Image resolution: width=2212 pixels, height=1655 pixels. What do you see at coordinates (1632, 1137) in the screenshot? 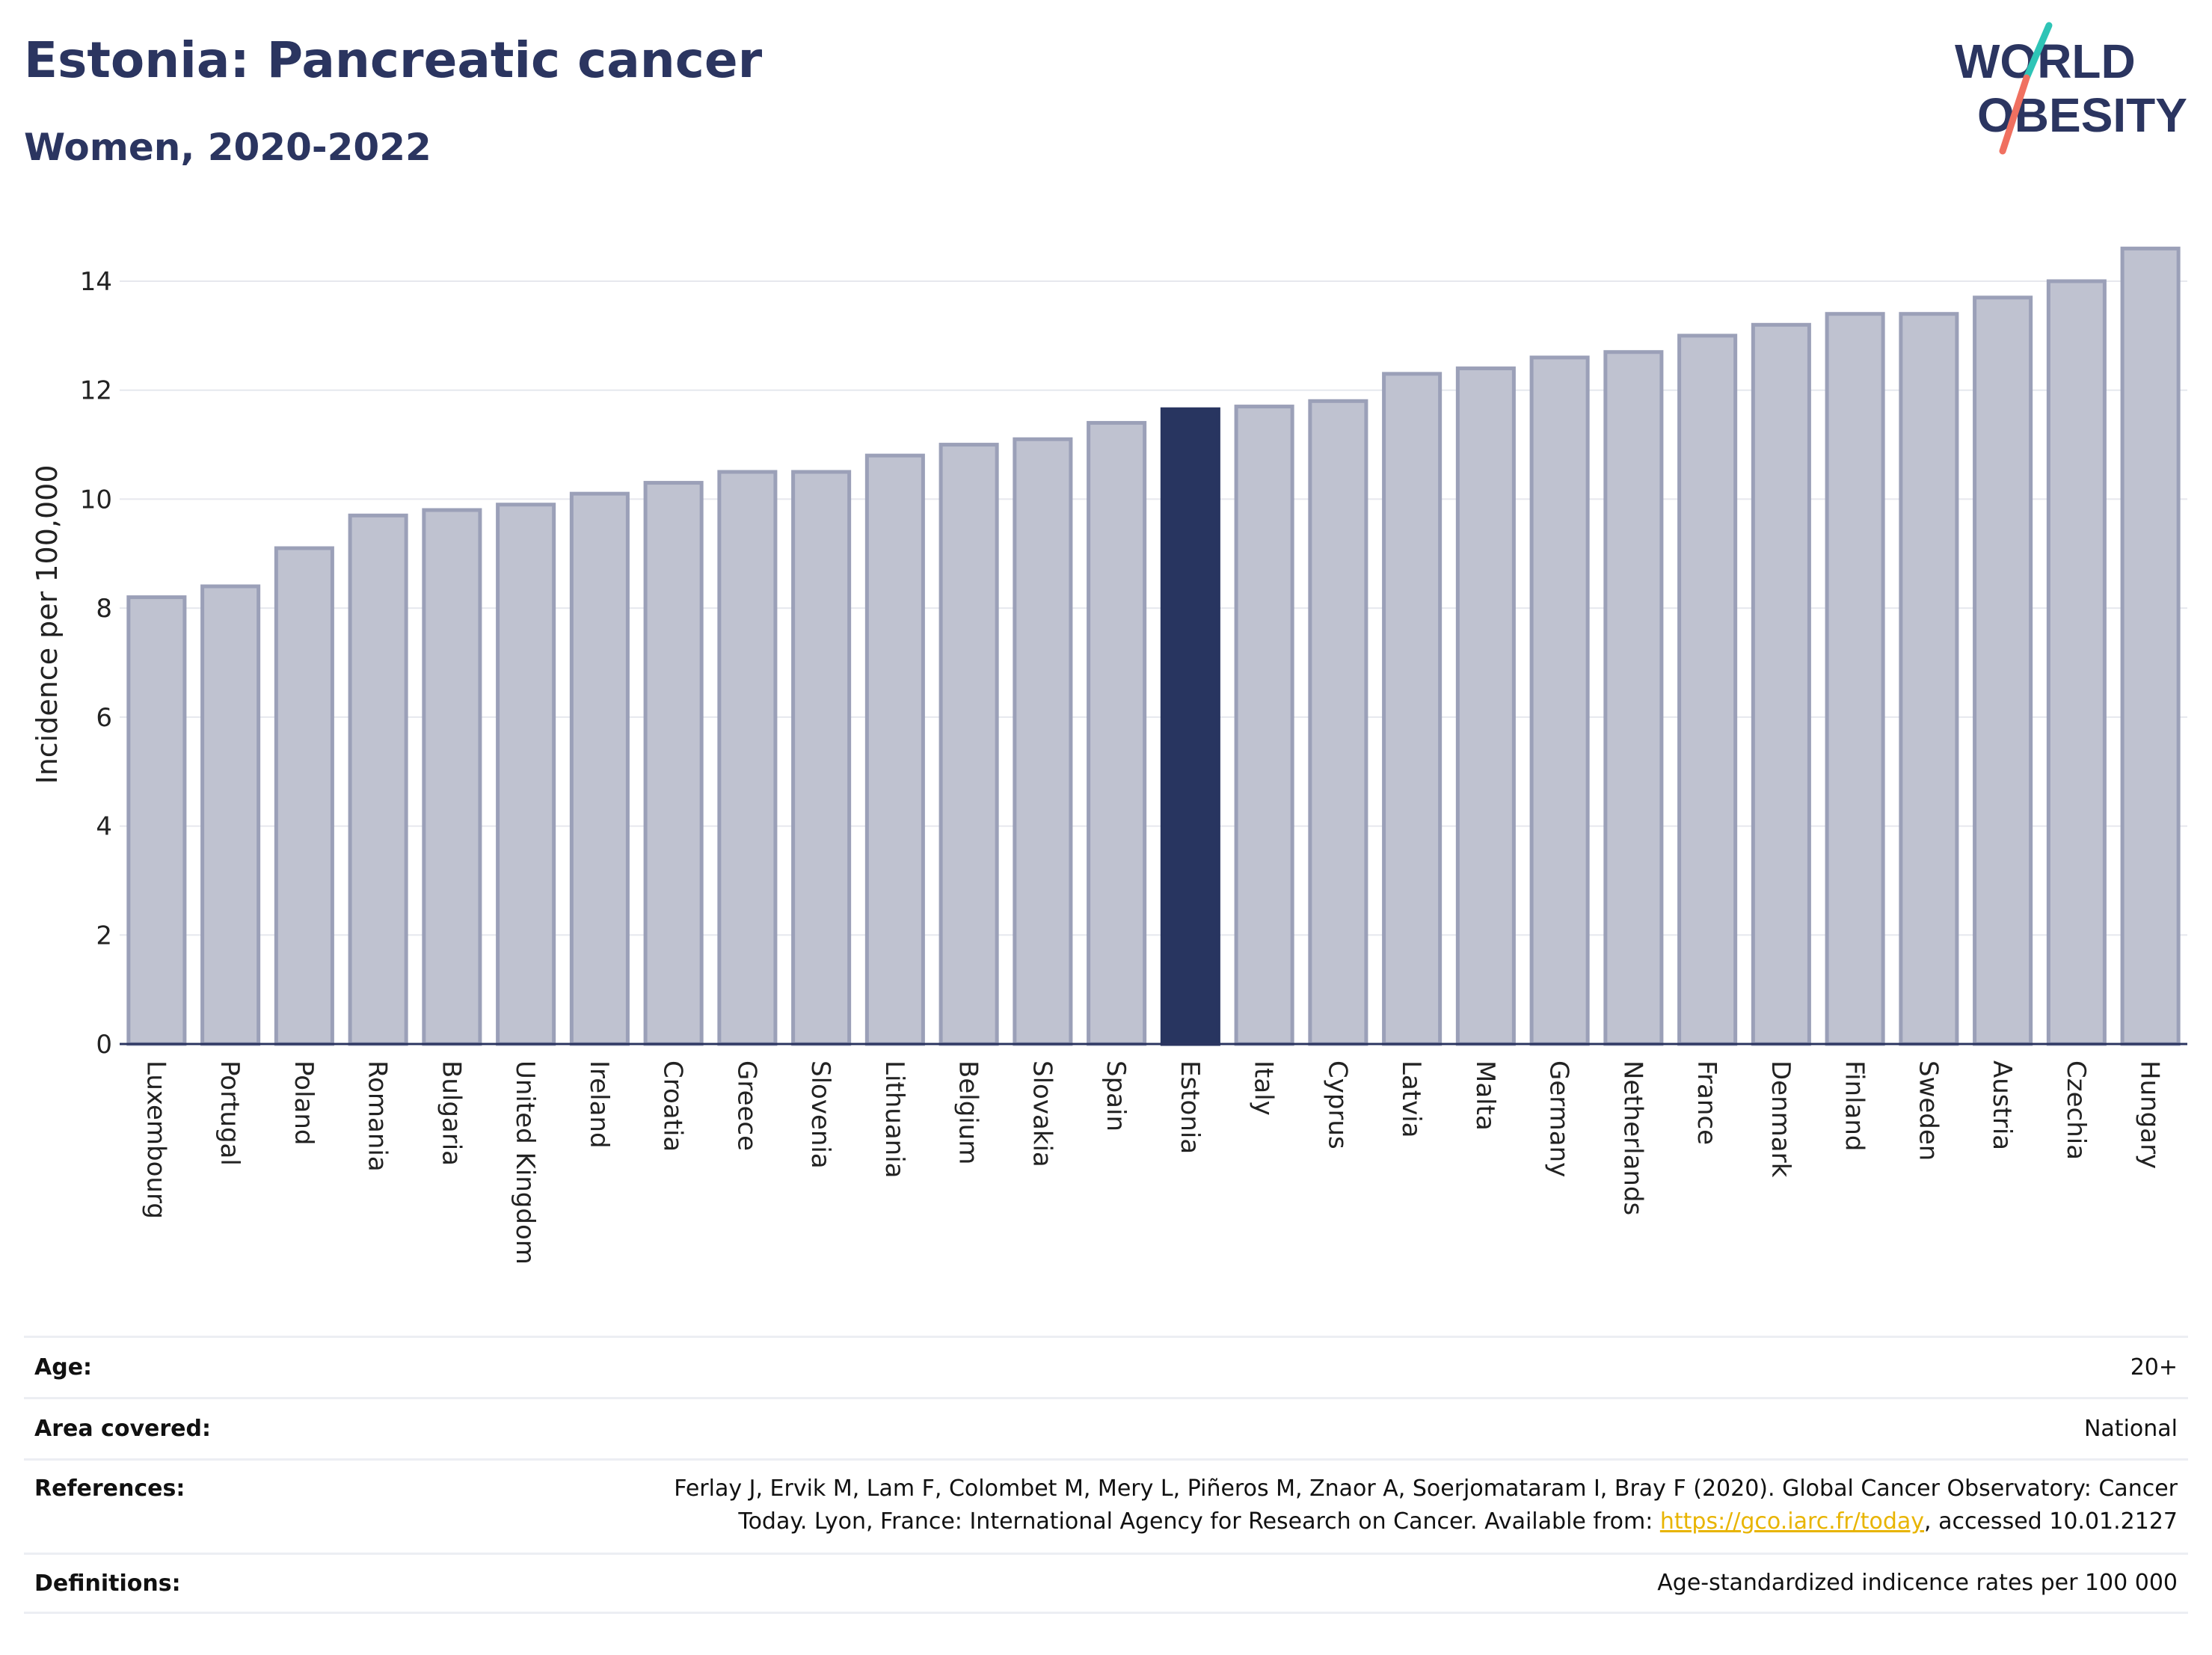
I see `x-tick-label: Netherlands` at bounding box center [1632, 1137].